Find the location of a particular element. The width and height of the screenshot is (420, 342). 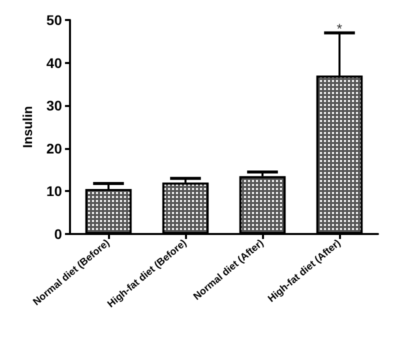

y-tick-label: 40 is located at coordinates (54, 62).